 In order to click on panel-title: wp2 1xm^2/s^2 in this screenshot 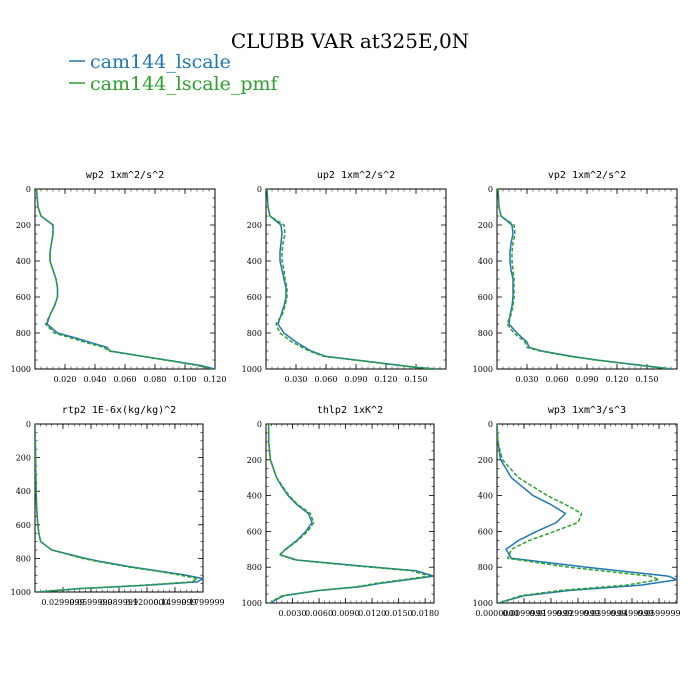, I will do `click(125, 175)`.